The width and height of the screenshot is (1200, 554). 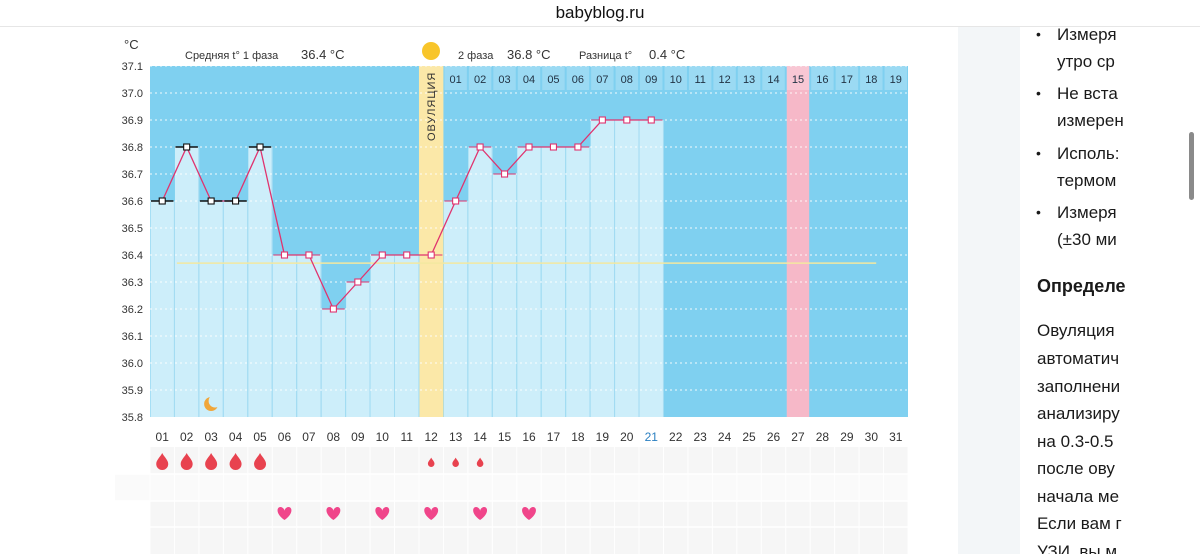 What do you see at coordinates (132, 229) in the screenshot?
I see `y-tick-label: 36.5` at bounding box center [132, 229].